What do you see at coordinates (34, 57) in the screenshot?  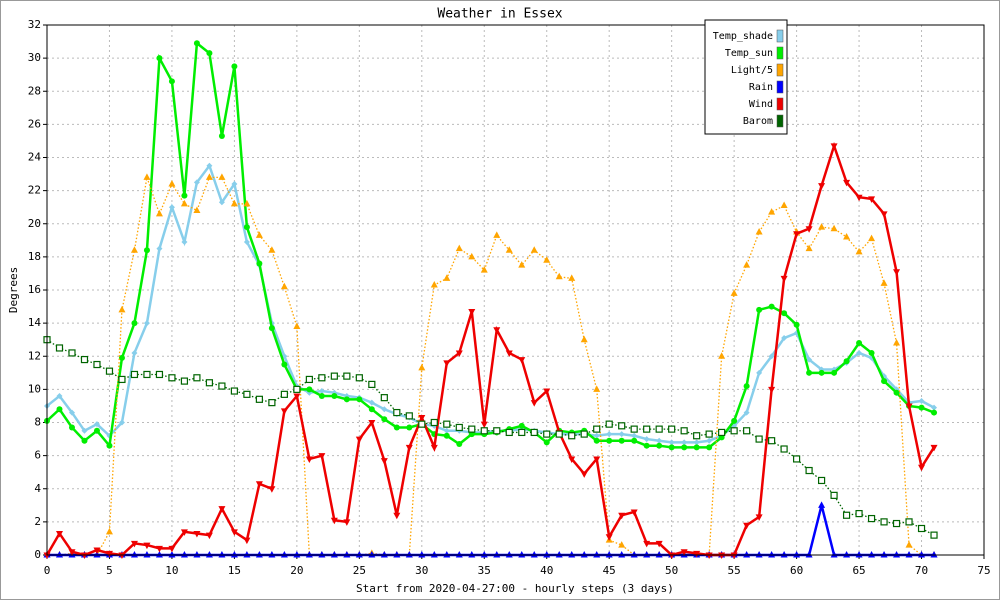 I see `y-tick-label: 30` at bounding box center [34, 57].